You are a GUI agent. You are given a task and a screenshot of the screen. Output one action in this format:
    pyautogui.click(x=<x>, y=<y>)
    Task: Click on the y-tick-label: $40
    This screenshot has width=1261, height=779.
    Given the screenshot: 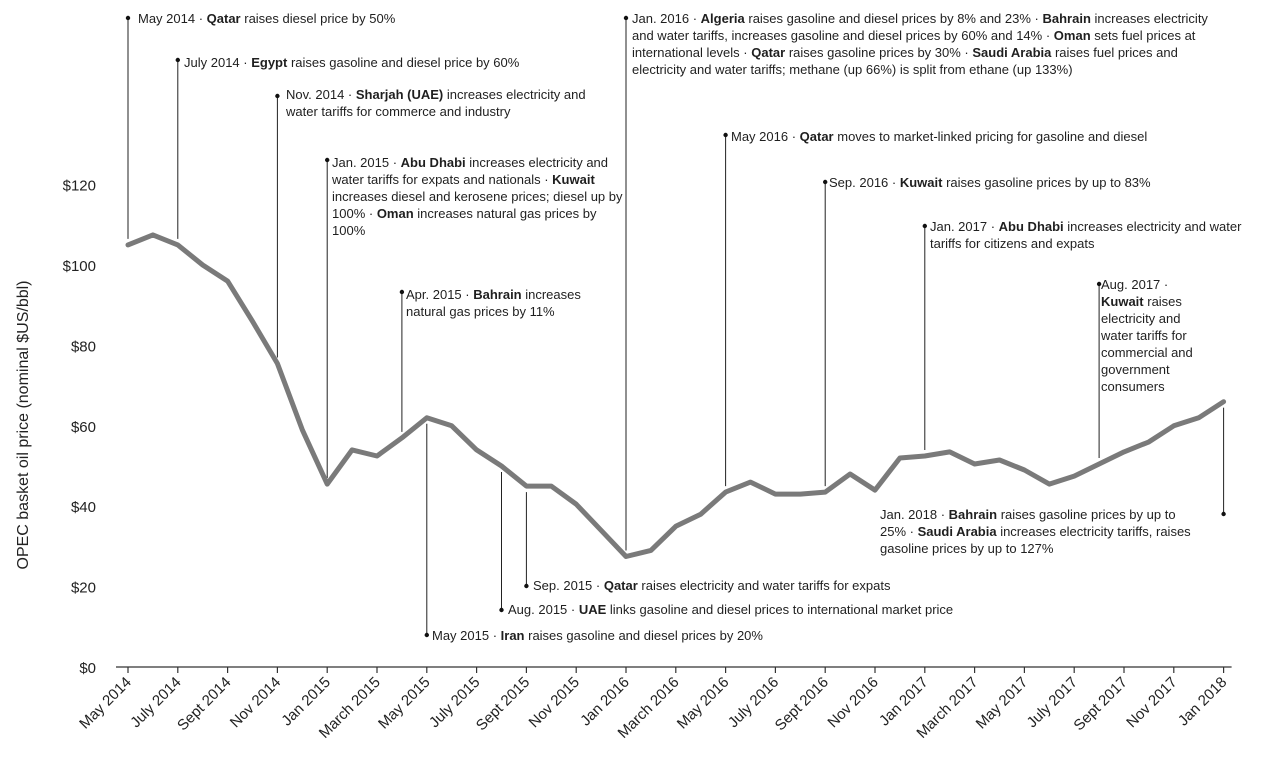 What is the action you would take?
    pyautogui.click(x=83, y=507)
    